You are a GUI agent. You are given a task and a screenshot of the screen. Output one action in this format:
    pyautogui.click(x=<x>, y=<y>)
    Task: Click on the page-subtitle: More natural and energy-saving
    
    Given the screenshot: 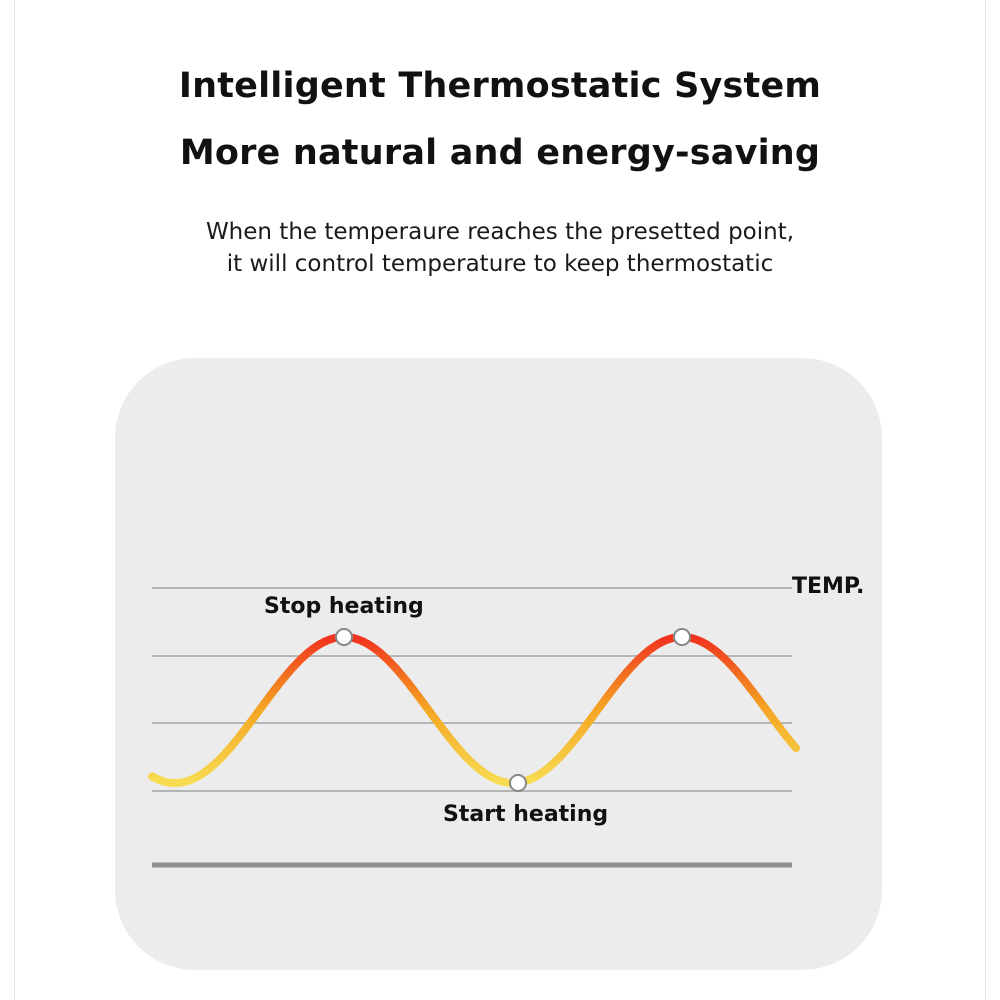 What is the action you would take?
    pyautogui.click(x=500, y=153)
    